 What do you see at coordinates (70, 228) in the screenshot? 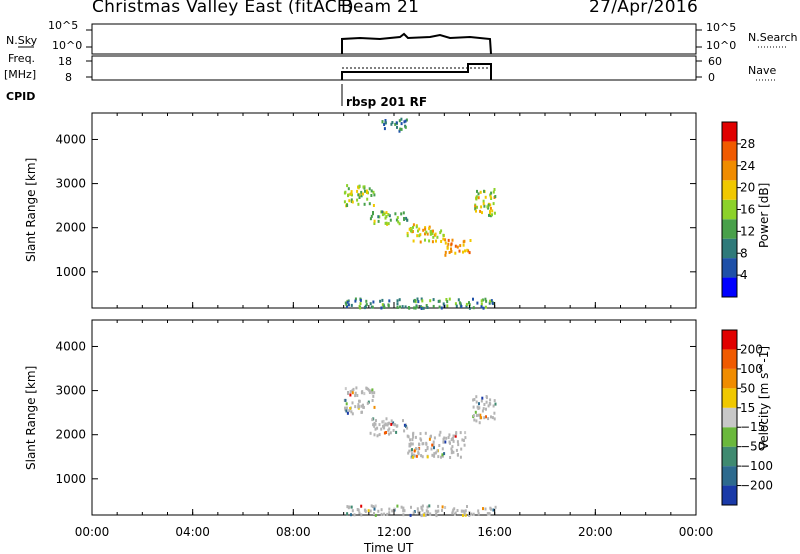
I see `power-y-tick-label: 2000` at bounding box center [70, 228].